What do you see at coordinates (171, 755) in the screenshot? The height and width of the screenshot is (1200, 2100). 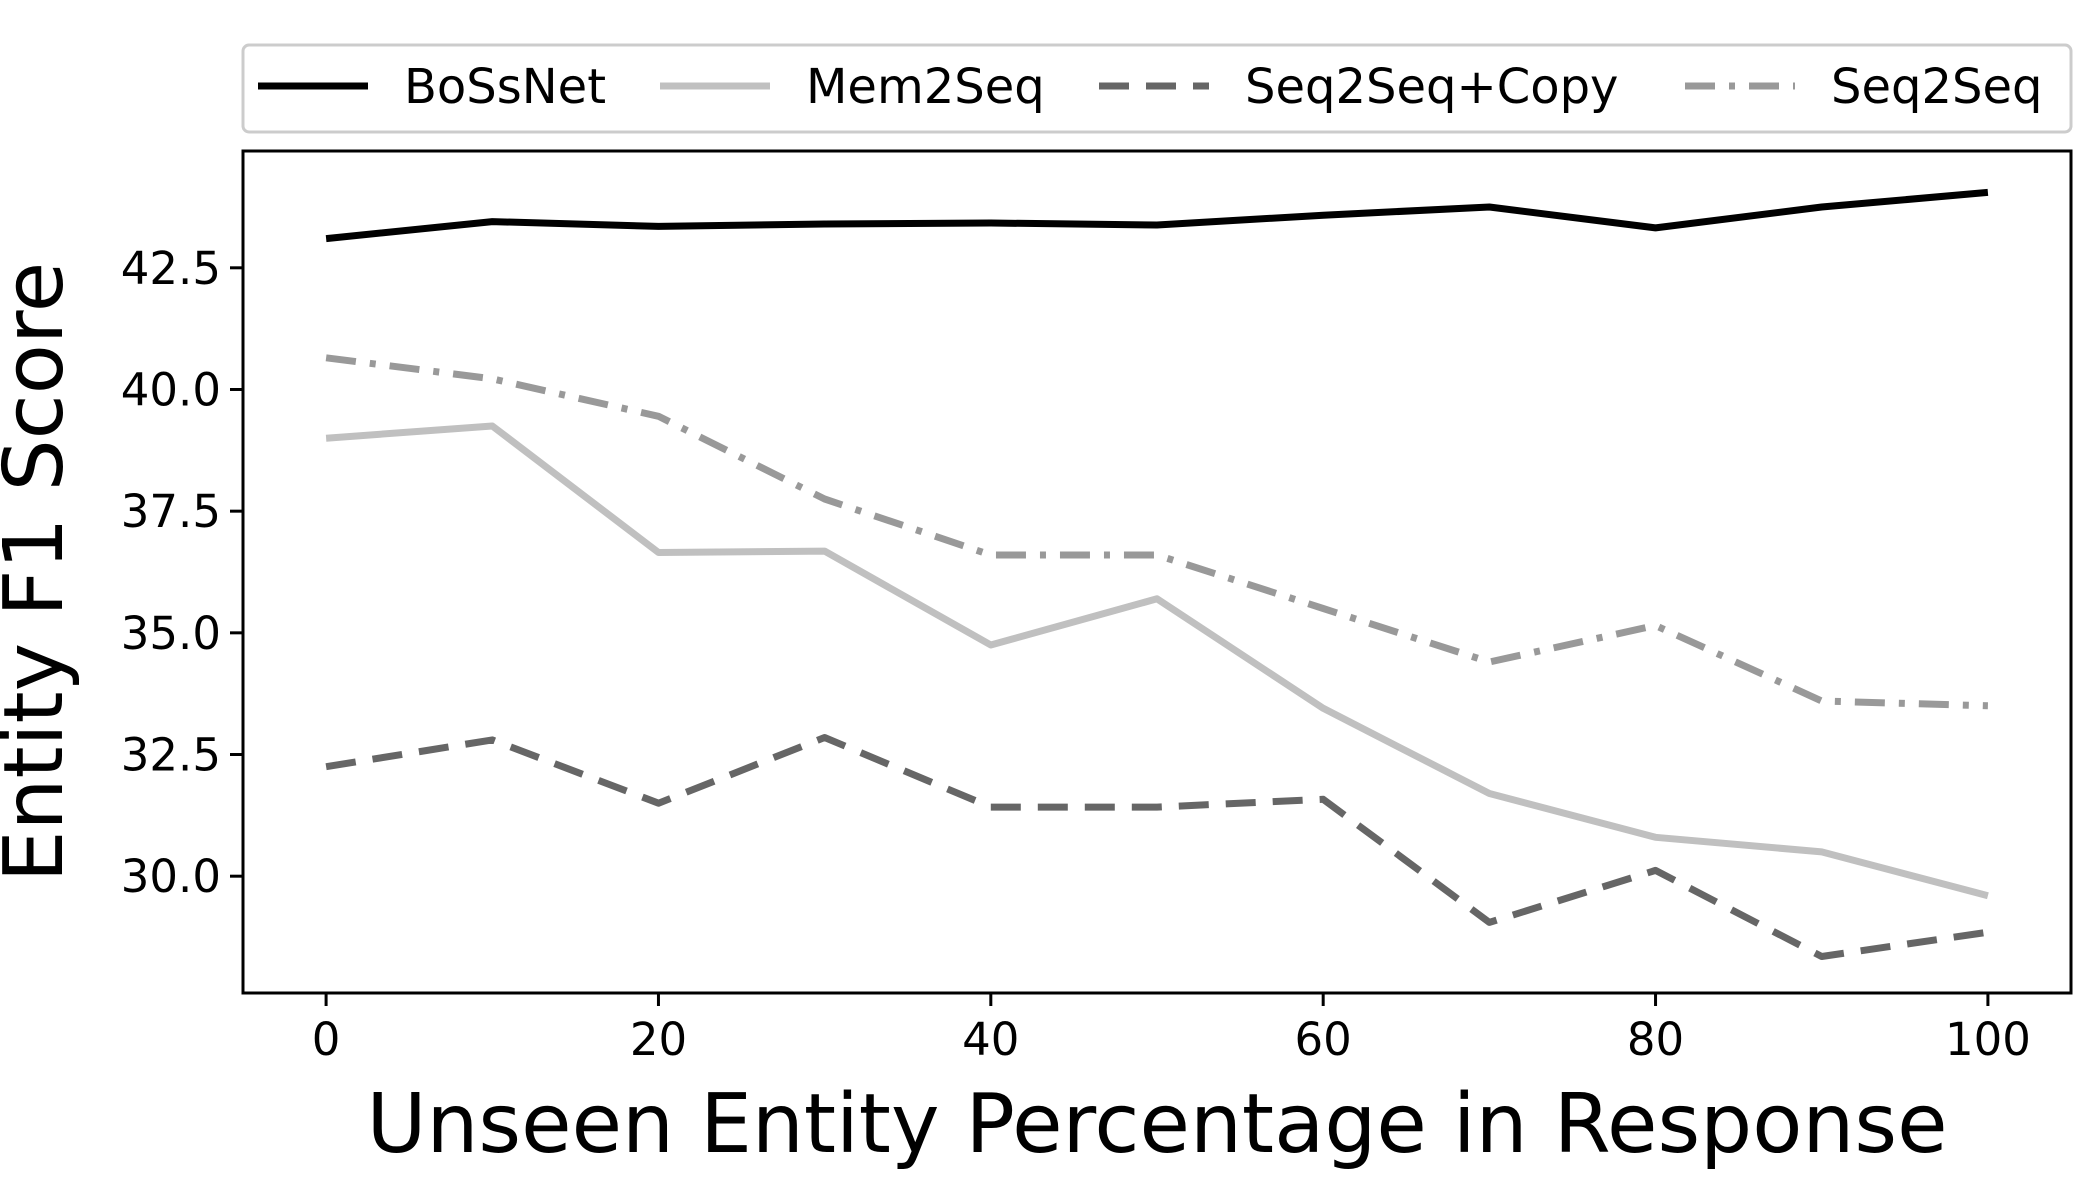 I see `y-tick-label: 32.5` at bounding box center [171, 755].